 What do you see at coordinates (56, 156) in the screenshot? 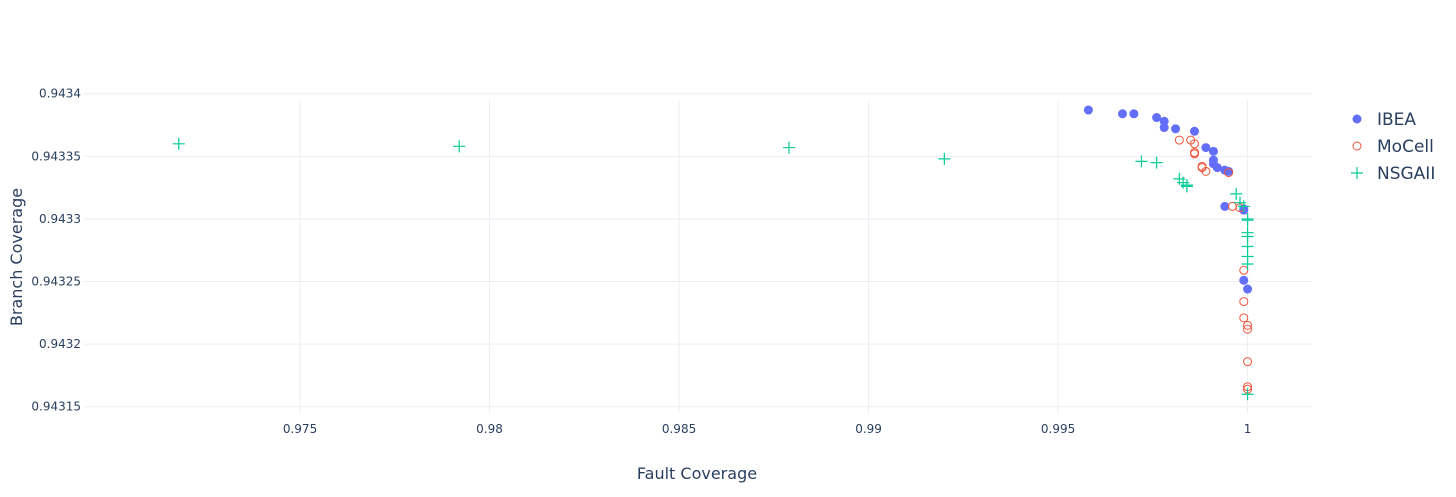
I see `y-tick-label: 0.94335` at bounding box center [56, 156].